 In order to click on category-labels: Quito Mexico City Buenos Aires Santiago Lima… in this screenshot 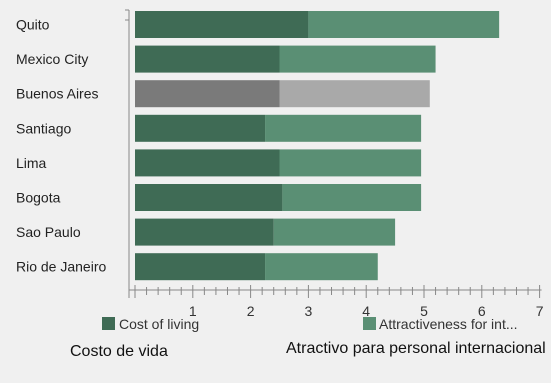, I will do `click(61, 146)`.